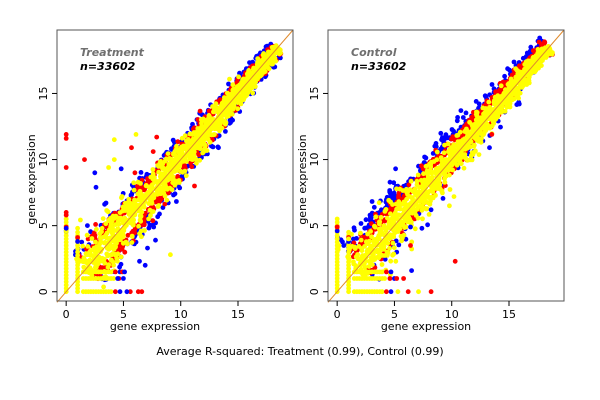 The image size is (600, 400). I want to click on y-tick-label: 0, so click(314, 291).